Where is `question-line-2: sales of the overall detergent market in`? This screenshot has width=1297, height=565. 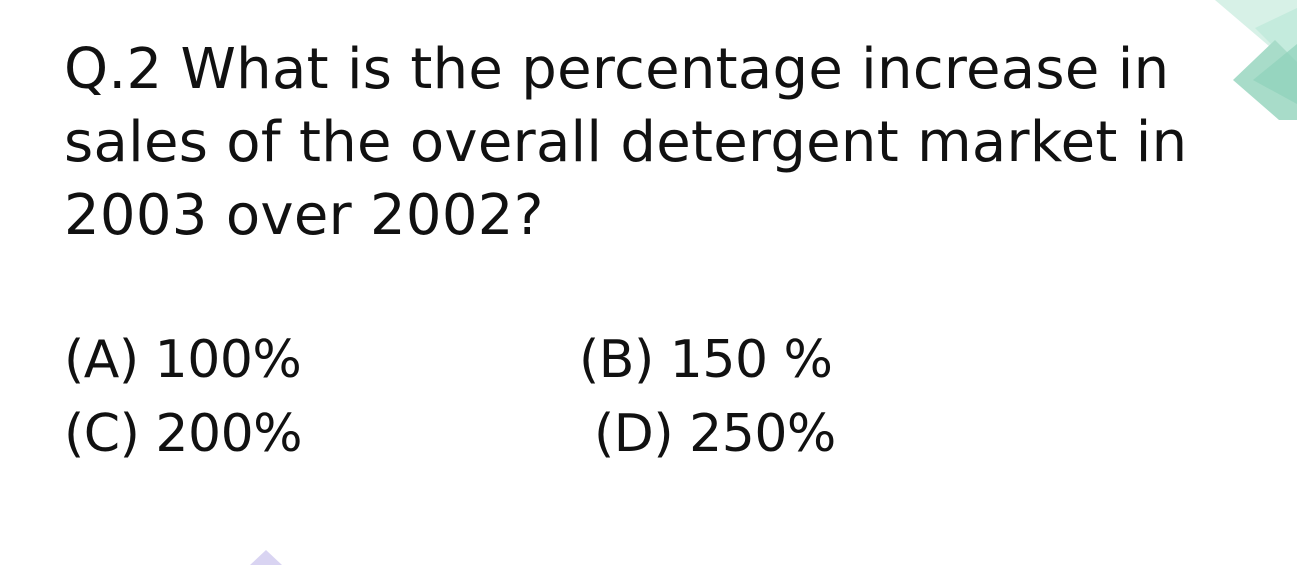
question-line-2: sales of the overall detergent market in is located at coordinates (626, 142).